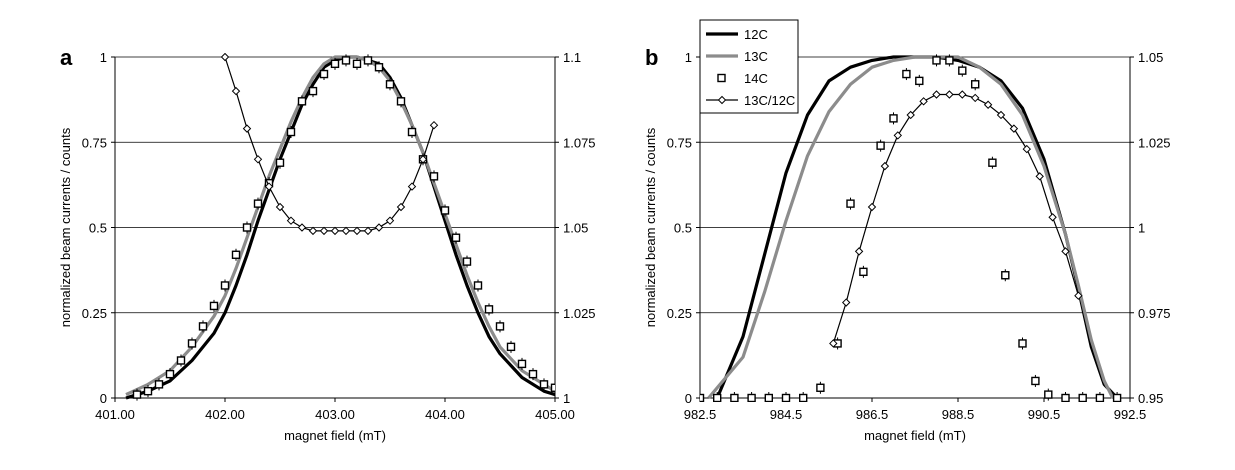 The width and height of the screenshot is (1235, 470). I want to click on panel-letter: b, so click(651, 57).